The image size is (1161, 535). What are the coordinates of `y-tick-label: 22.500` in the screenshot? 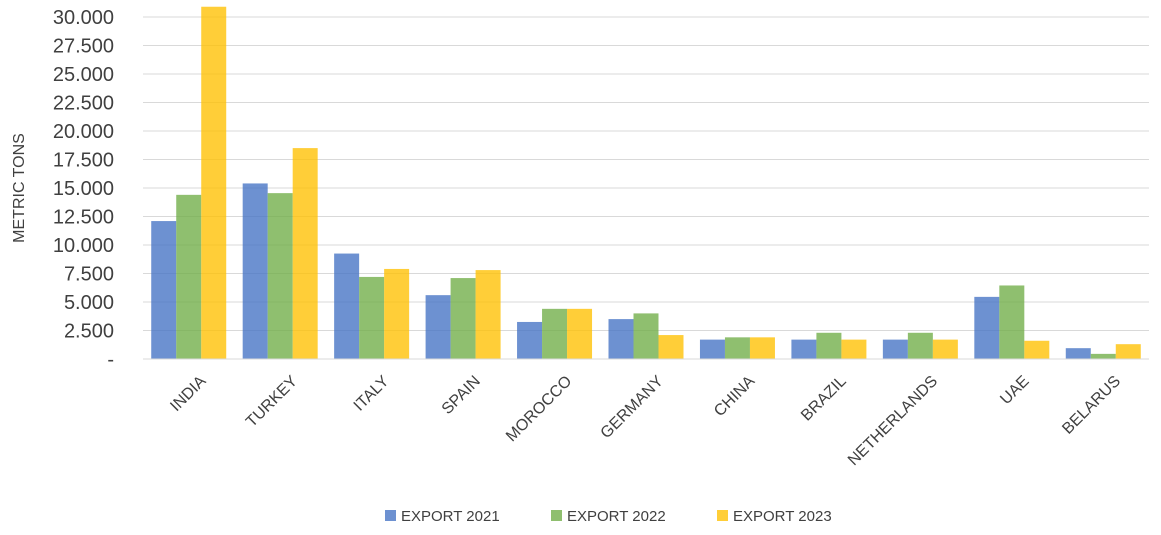 It's located at (83, 104).